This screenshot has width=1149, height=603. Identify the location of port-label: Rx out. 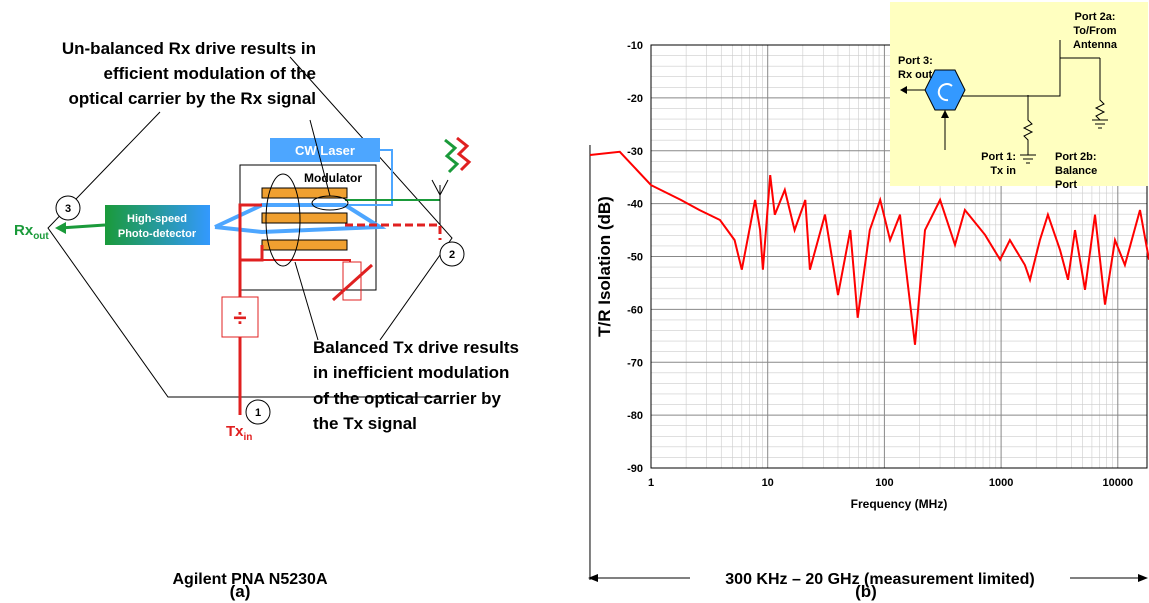
(915, 75).